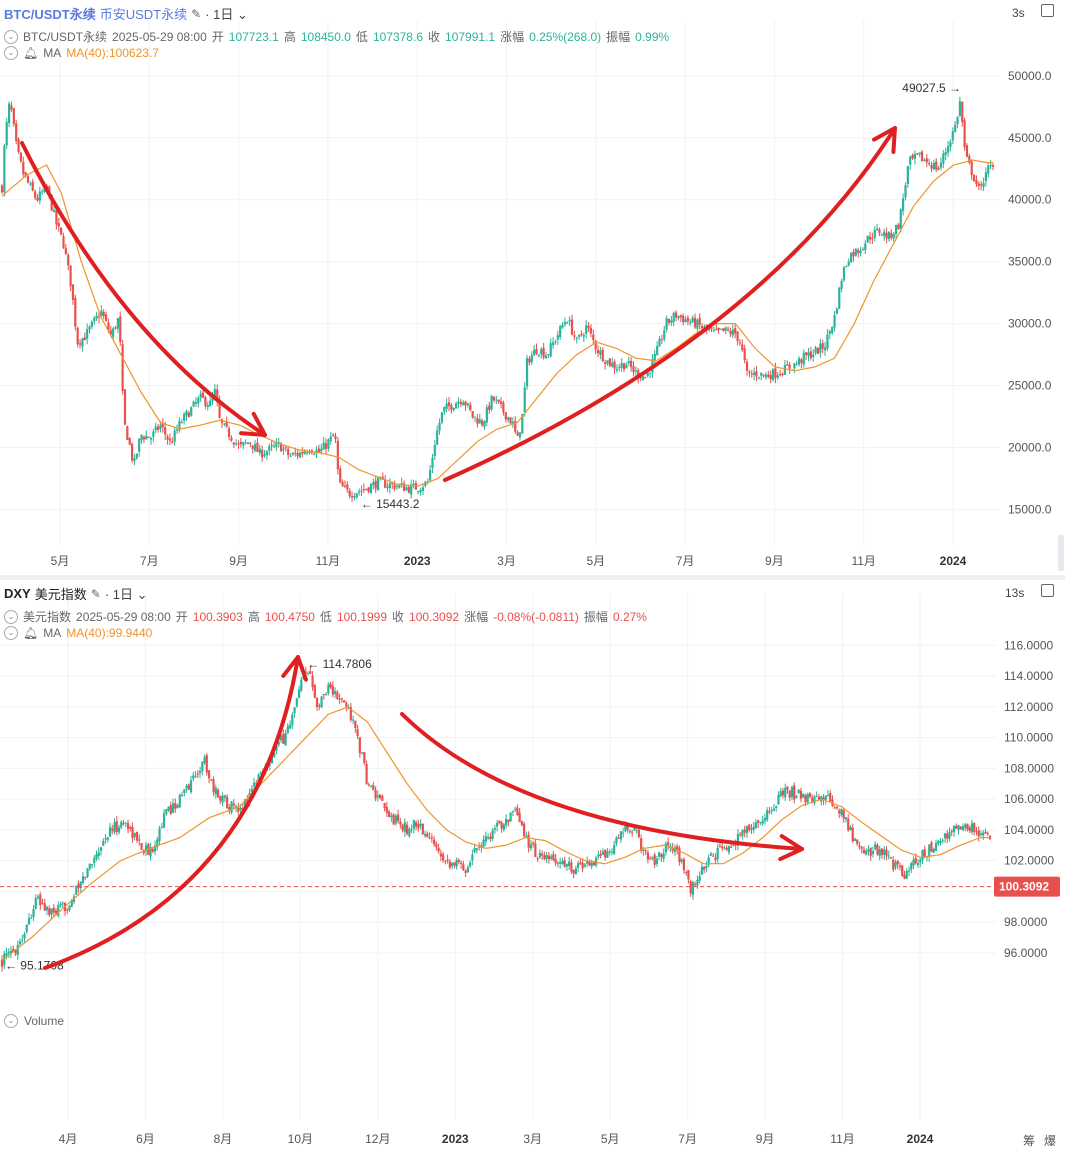 The width and height of the screenshot is (1065, 1152). What do you see at coordinates (1050, 1141) in the screenshot?
I see `liquidation-button: 爆` at bounding box center [1050, 1141].